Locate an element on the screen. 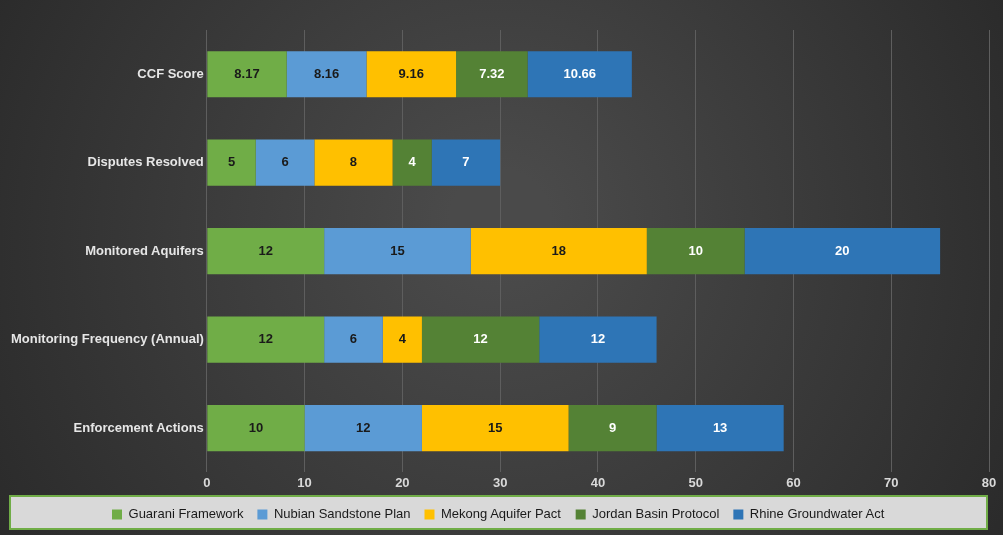 Image resolution: width=1003 pixels, height=535 pixels. data-label: 9 is located at coordinates (612, 427).